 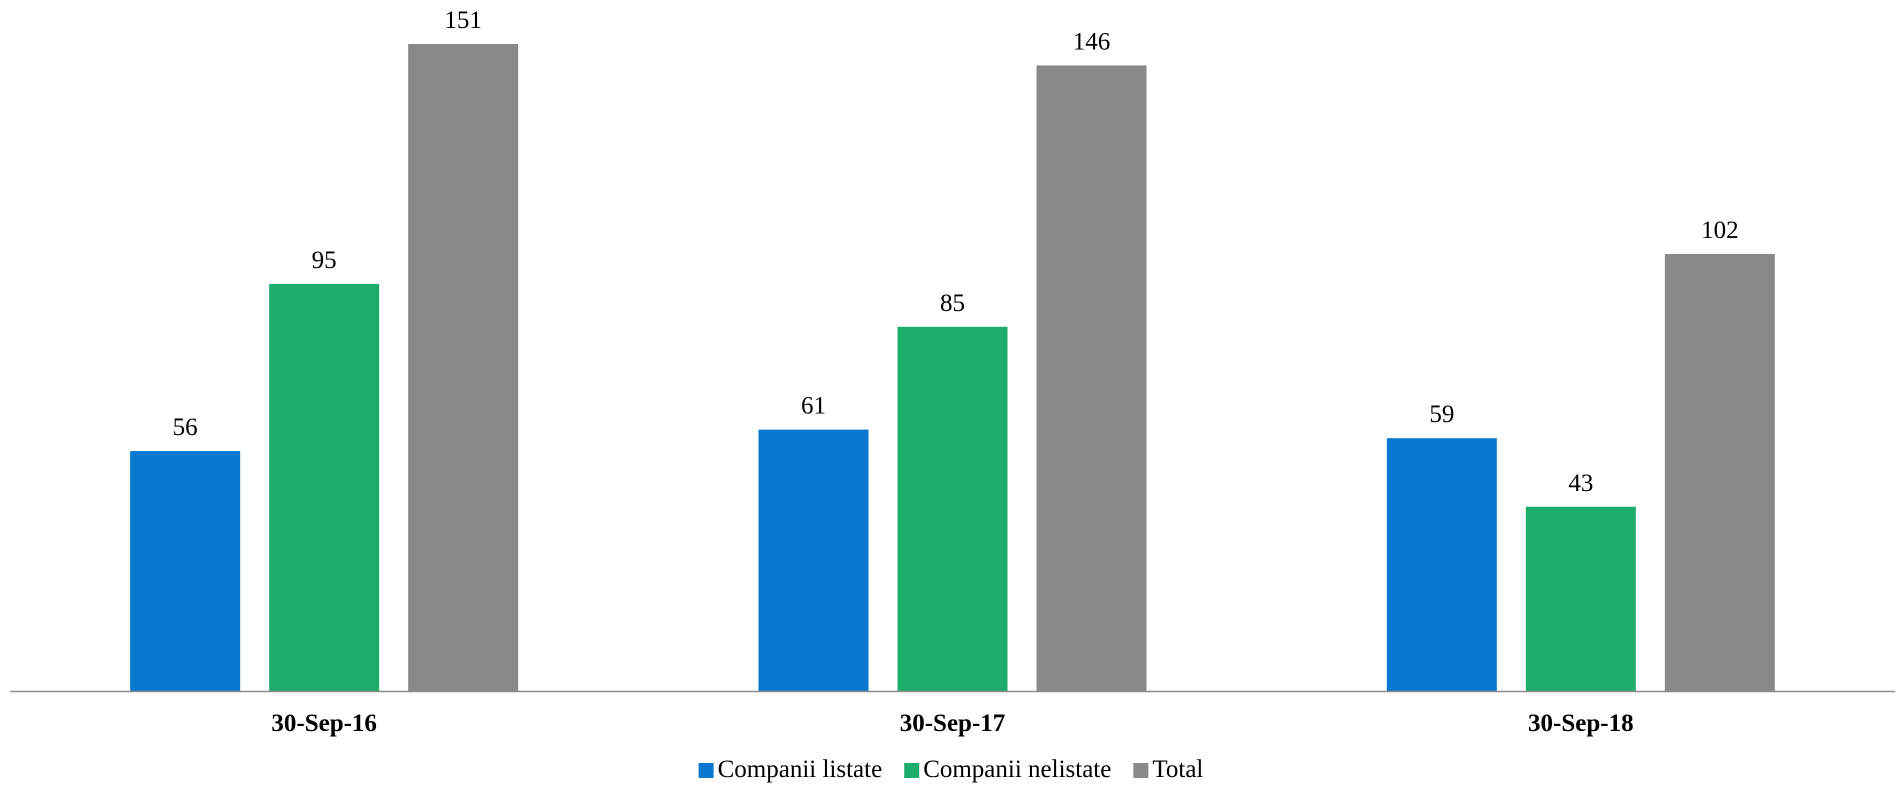 I want to click on data-label-companii-nelistate-30-sep-16: 95, so click(x=324, y=260).